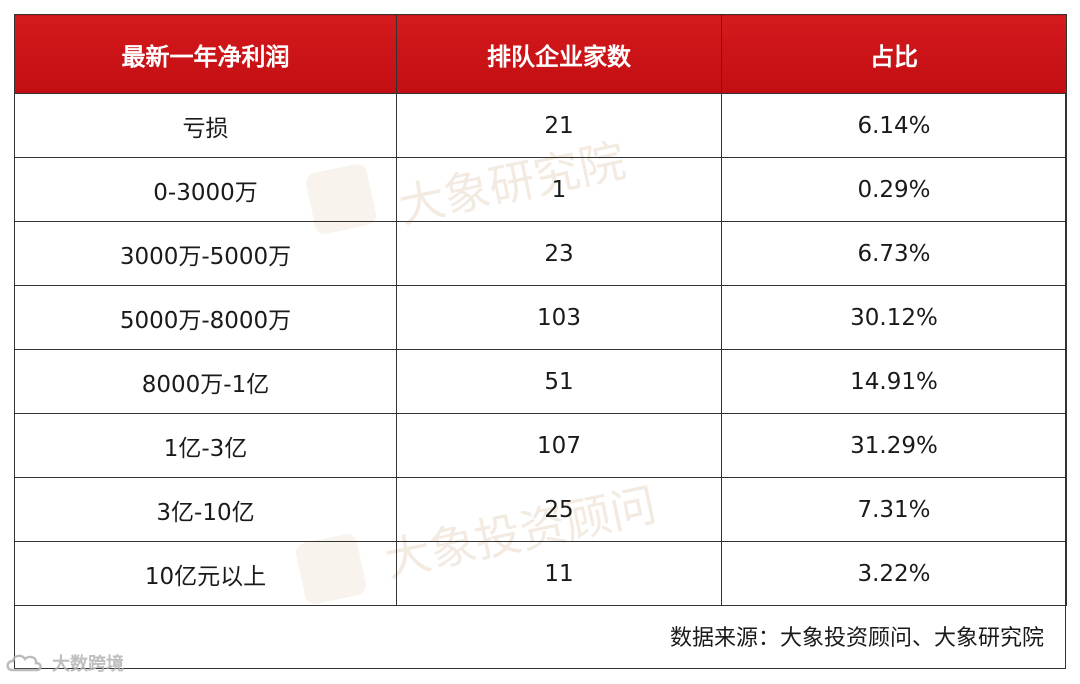 The image size is (1080, 684). I want to click on cell-count: 21, so click(559, 125).